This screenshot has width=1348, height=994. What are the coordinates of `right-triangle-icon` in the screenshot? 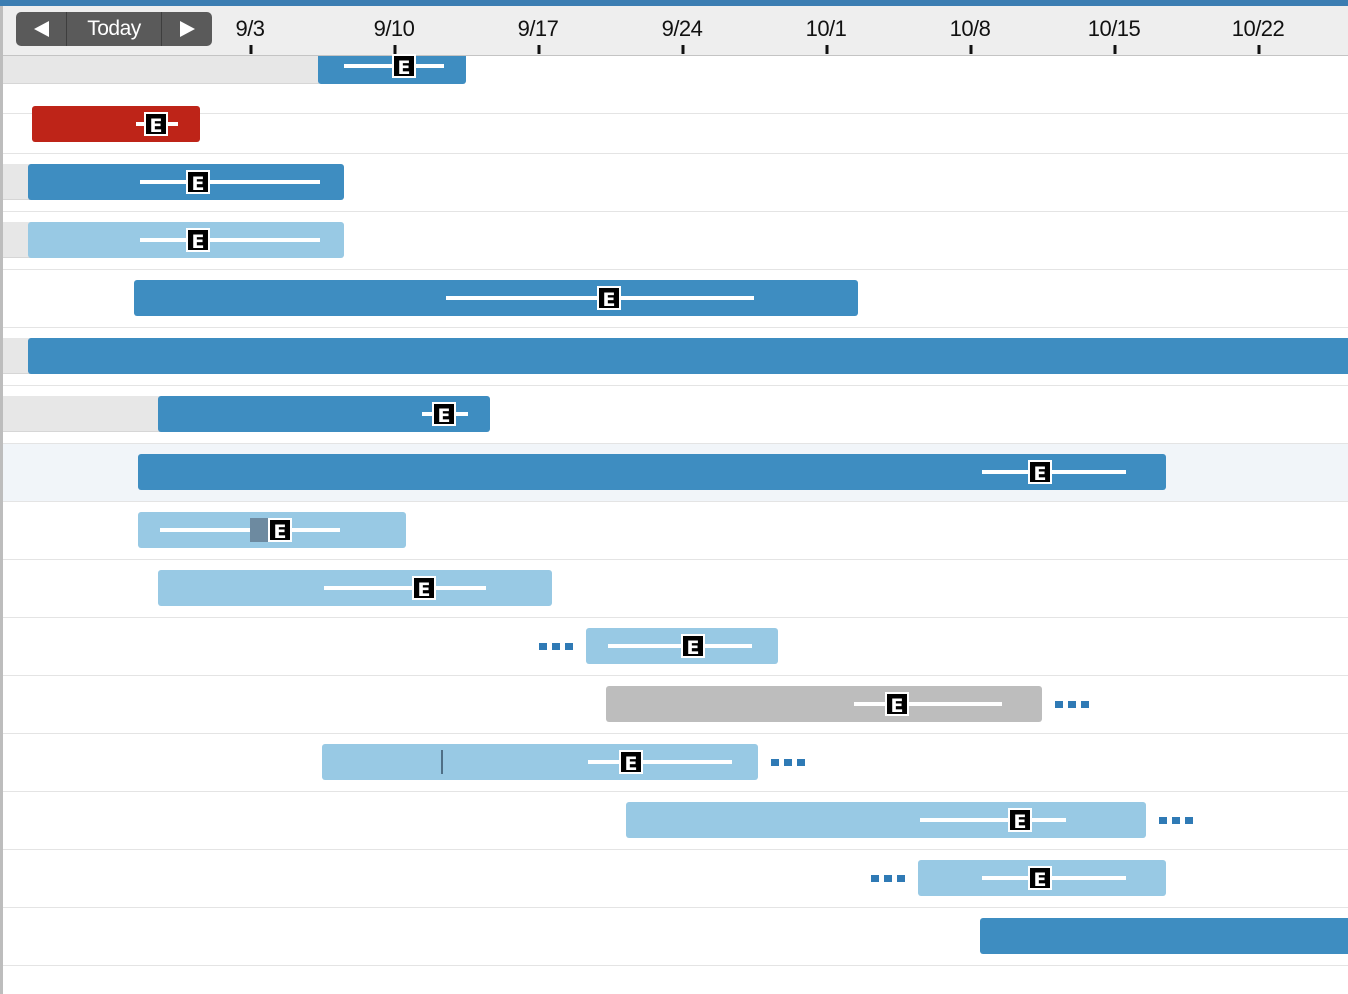 It's located at (187, 29).